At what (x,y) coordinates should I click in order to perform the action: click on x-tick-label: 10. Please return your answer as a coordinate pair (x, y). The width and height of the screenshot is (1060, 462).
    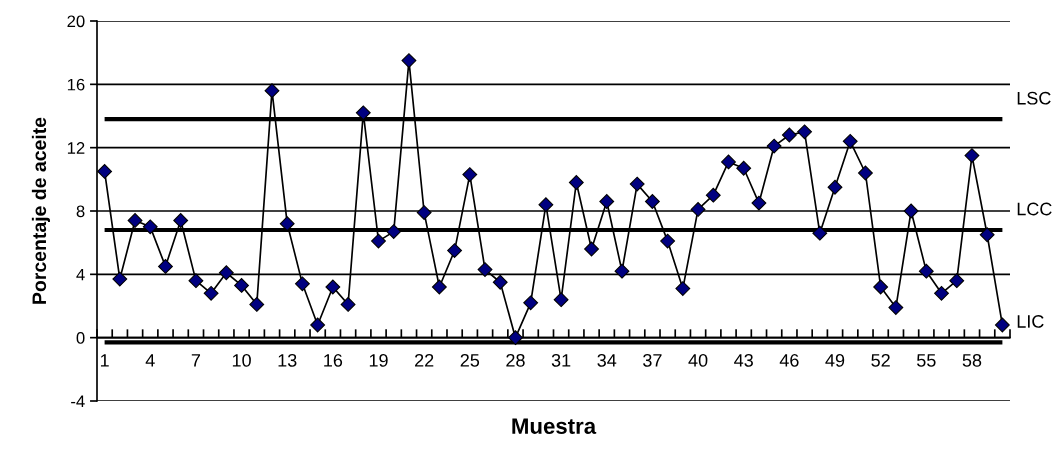
    Looking at the image, I should click on (241, 360).